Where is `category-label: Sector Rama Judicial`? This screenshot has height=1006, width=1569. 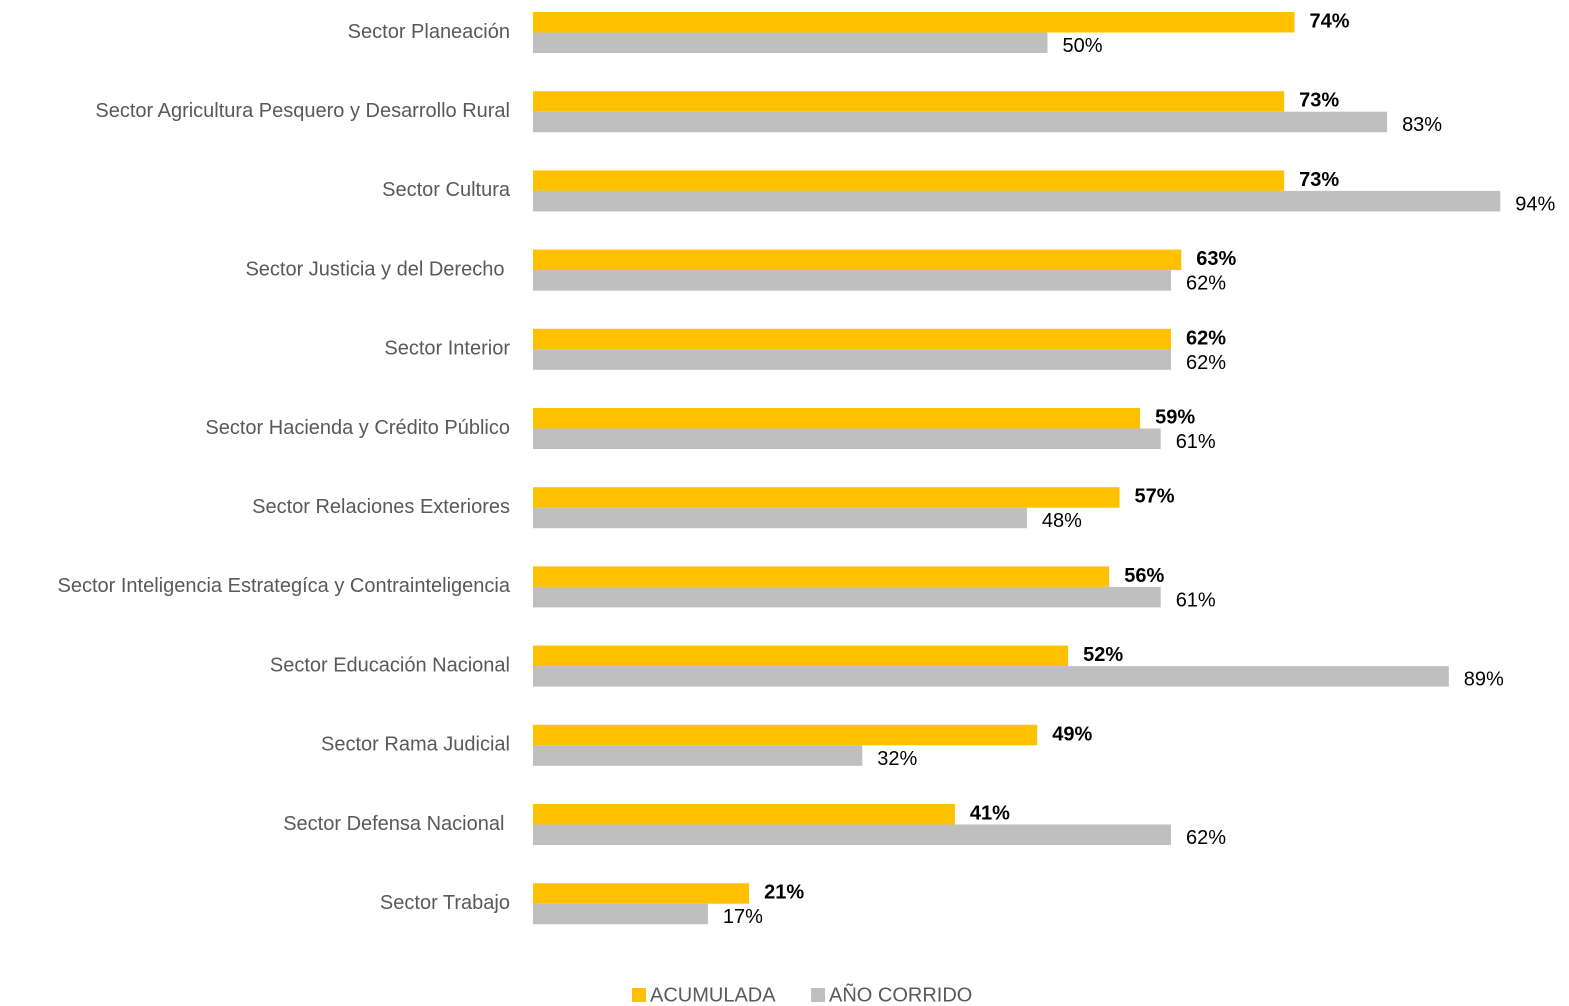
category-label: Sector Rama Judicial is located at coordinates (415, 745).